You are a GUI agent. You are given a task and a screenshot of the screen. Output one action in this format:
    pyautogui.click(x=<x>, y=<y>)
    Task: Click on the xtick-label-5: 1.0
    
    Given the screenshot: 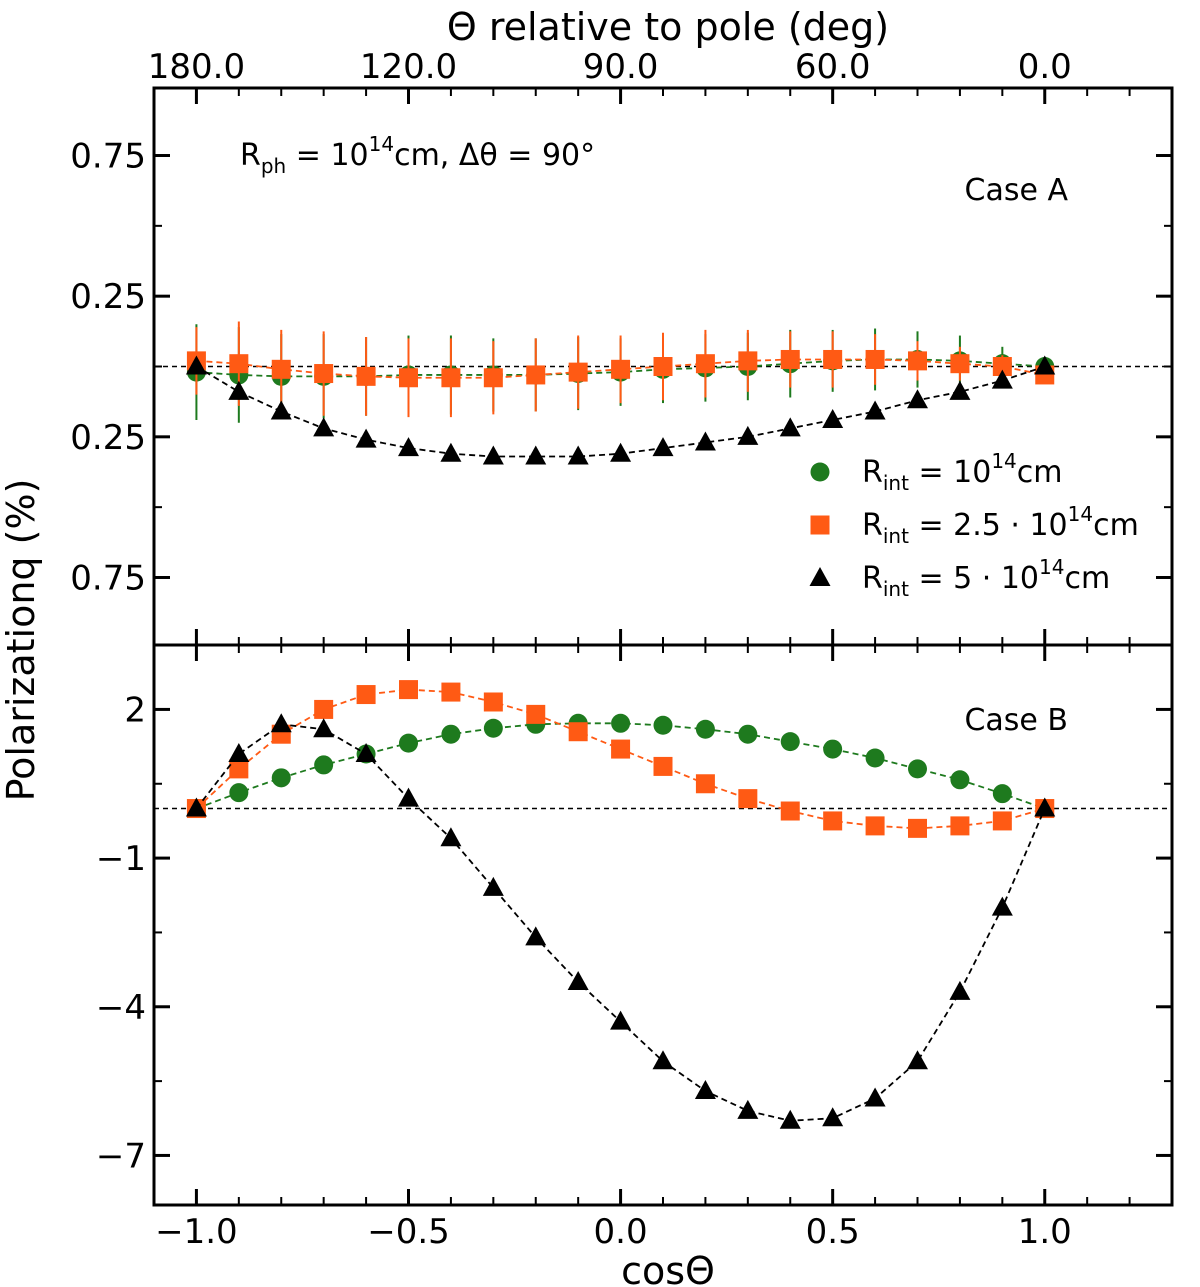 What is the action you would take?
    pyautogui.click(x=1045, y=1232)
    